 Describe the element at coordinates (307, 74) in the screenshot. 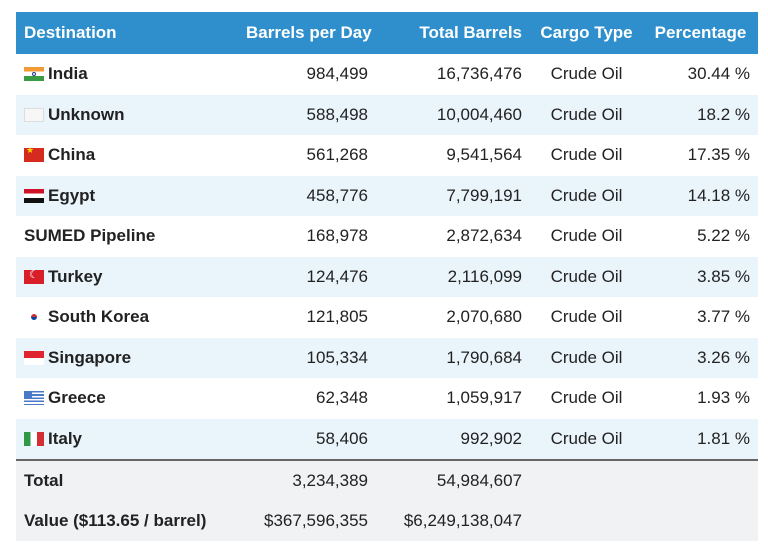

I see `barrels-per-day-cell: 984,499` at that location.